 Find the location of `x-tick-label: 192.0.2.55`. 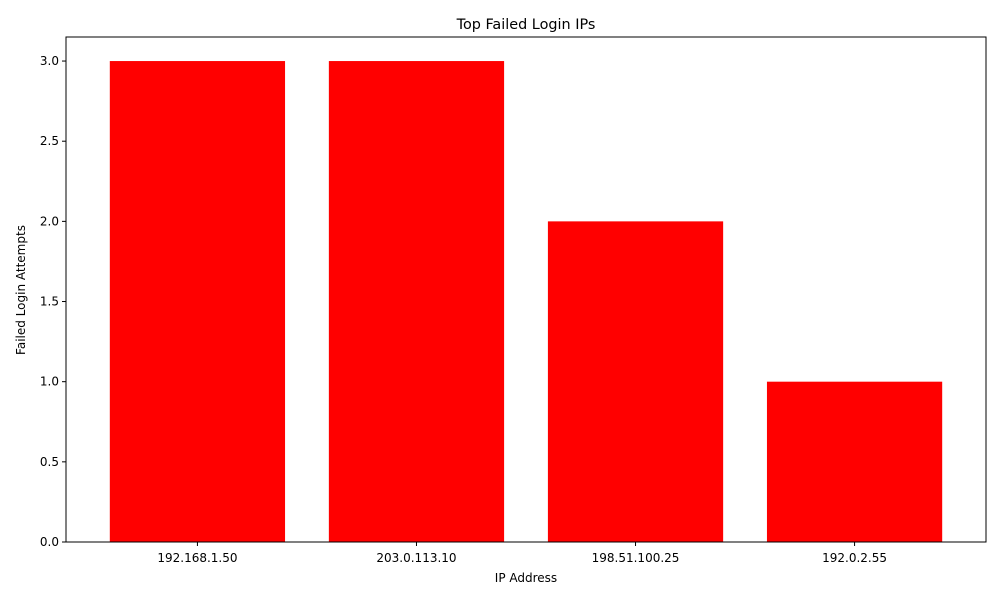

x-tick-label: 192.0.2.55 is located at coordinates (854, 558).